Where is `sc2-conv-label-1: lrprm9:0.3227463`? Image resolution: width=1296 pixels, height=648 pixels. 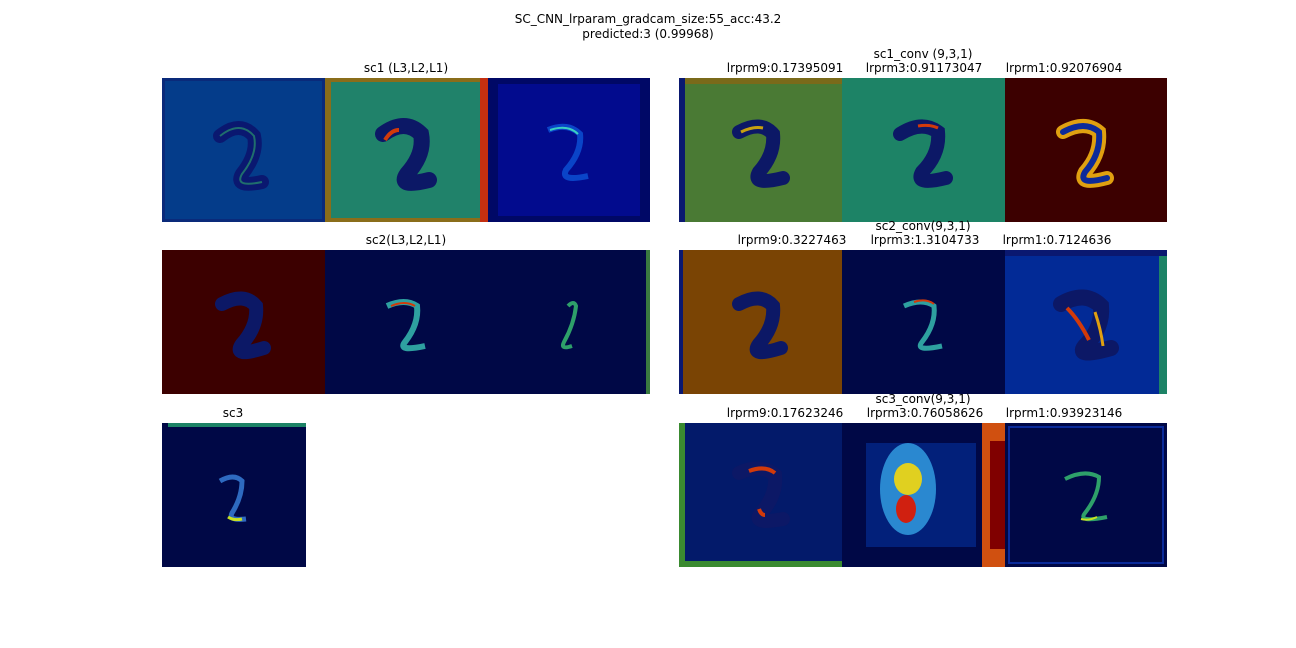 sc2-conv-label-1: lrprm9:0.3227463 is located at coordinates (792, 240).